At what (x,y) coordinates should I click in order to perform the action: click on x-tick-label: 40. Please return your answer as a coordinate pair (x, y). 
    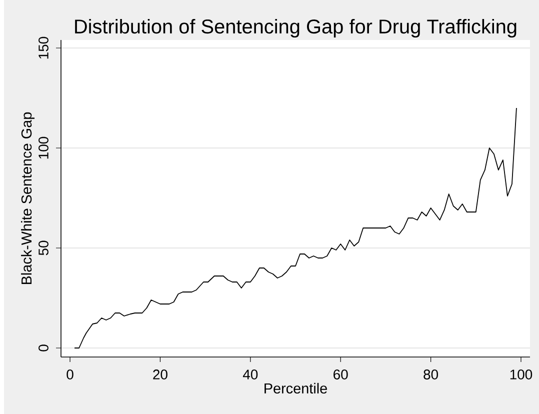
    Looking at the image, I should click on (250, 375).